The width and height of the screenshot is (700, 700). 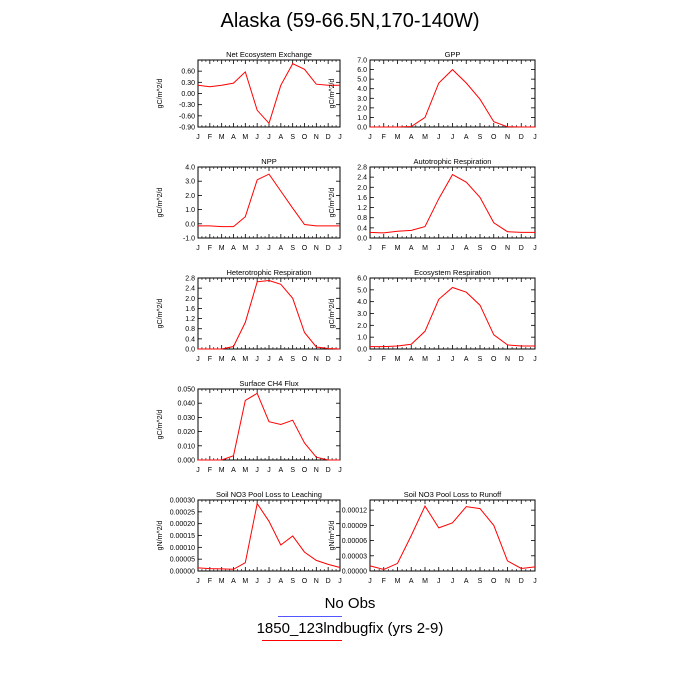 I want to click on y-tick-label: -0.30, so click(x=187, y=105).